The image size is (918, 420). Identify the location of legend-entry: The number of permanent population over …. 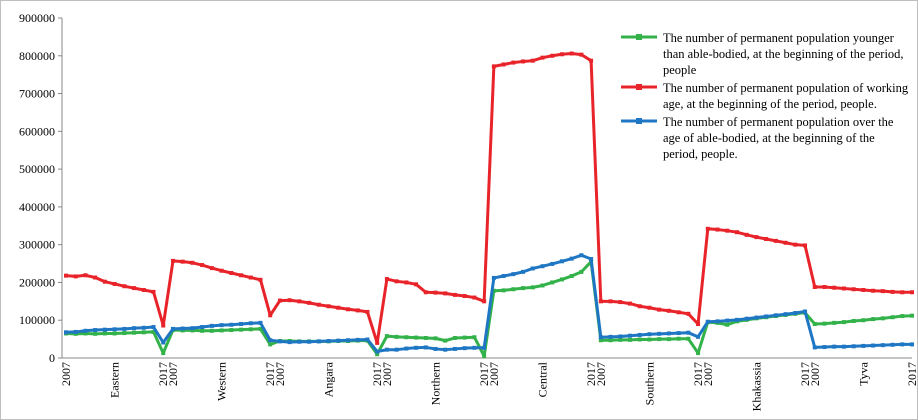
(765, 138).